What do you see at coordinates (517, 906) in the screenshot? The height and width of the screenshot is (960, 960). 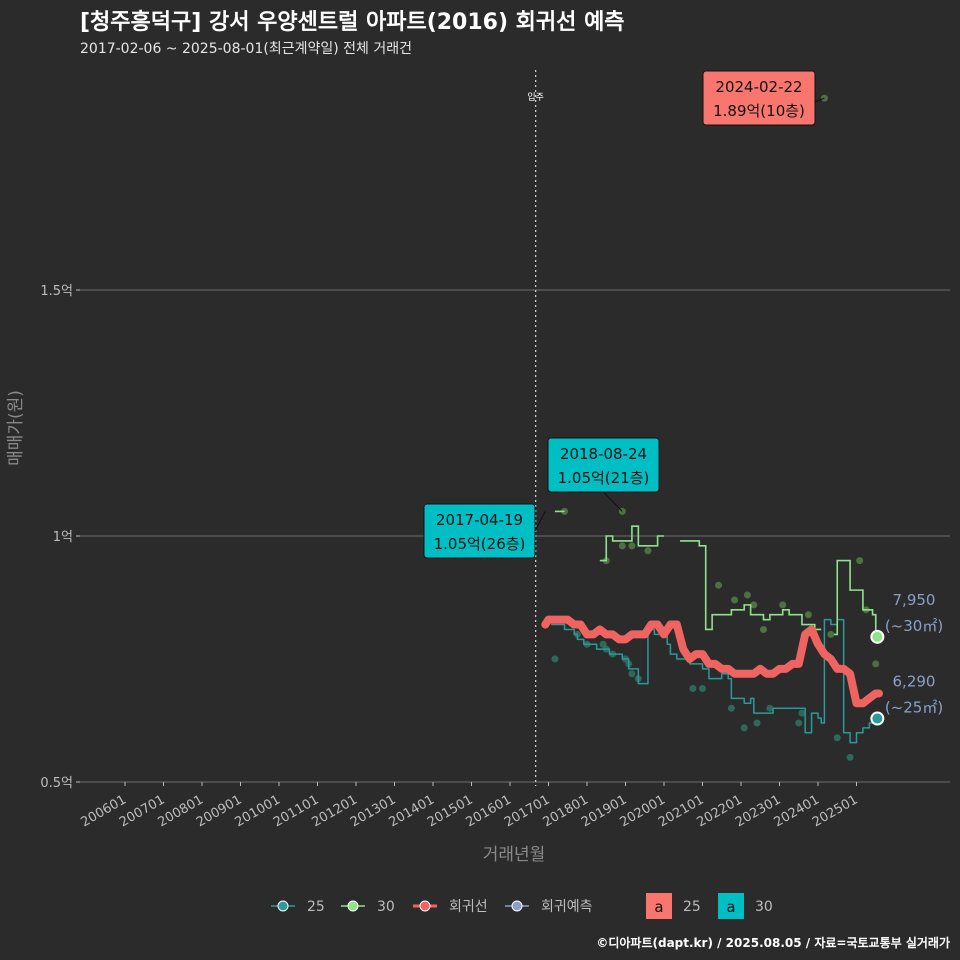 I see `legend-dot-회귀예측` at bounding box center [517, 906].